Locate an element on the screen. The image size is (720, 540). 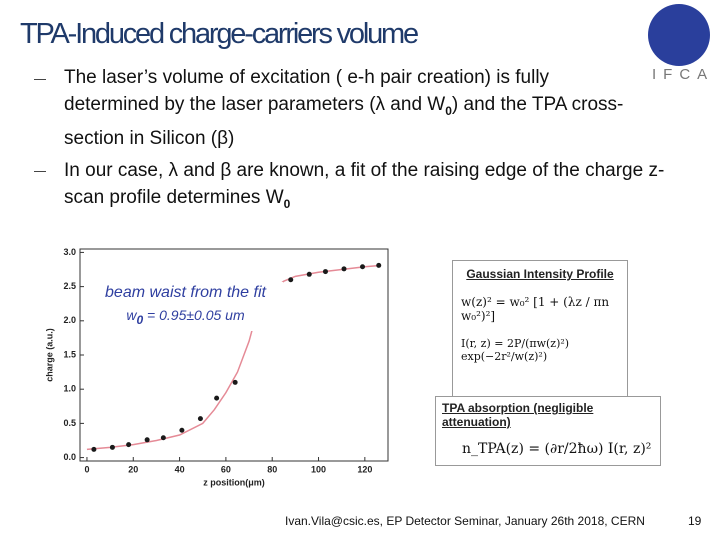
logo-globe is located at coordinates (679, 35).